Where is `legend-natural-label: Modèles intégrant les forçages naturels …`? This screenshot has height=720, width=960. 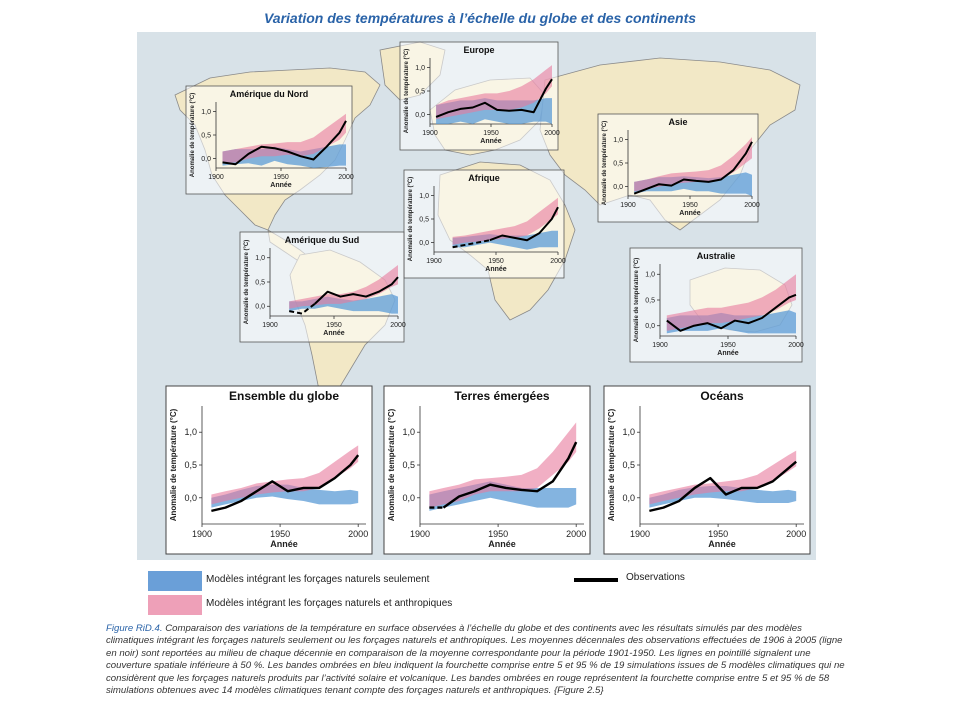
legend-natural-label: Modèles intégrant les forçages naturels … is located at coordinates (318, 579).